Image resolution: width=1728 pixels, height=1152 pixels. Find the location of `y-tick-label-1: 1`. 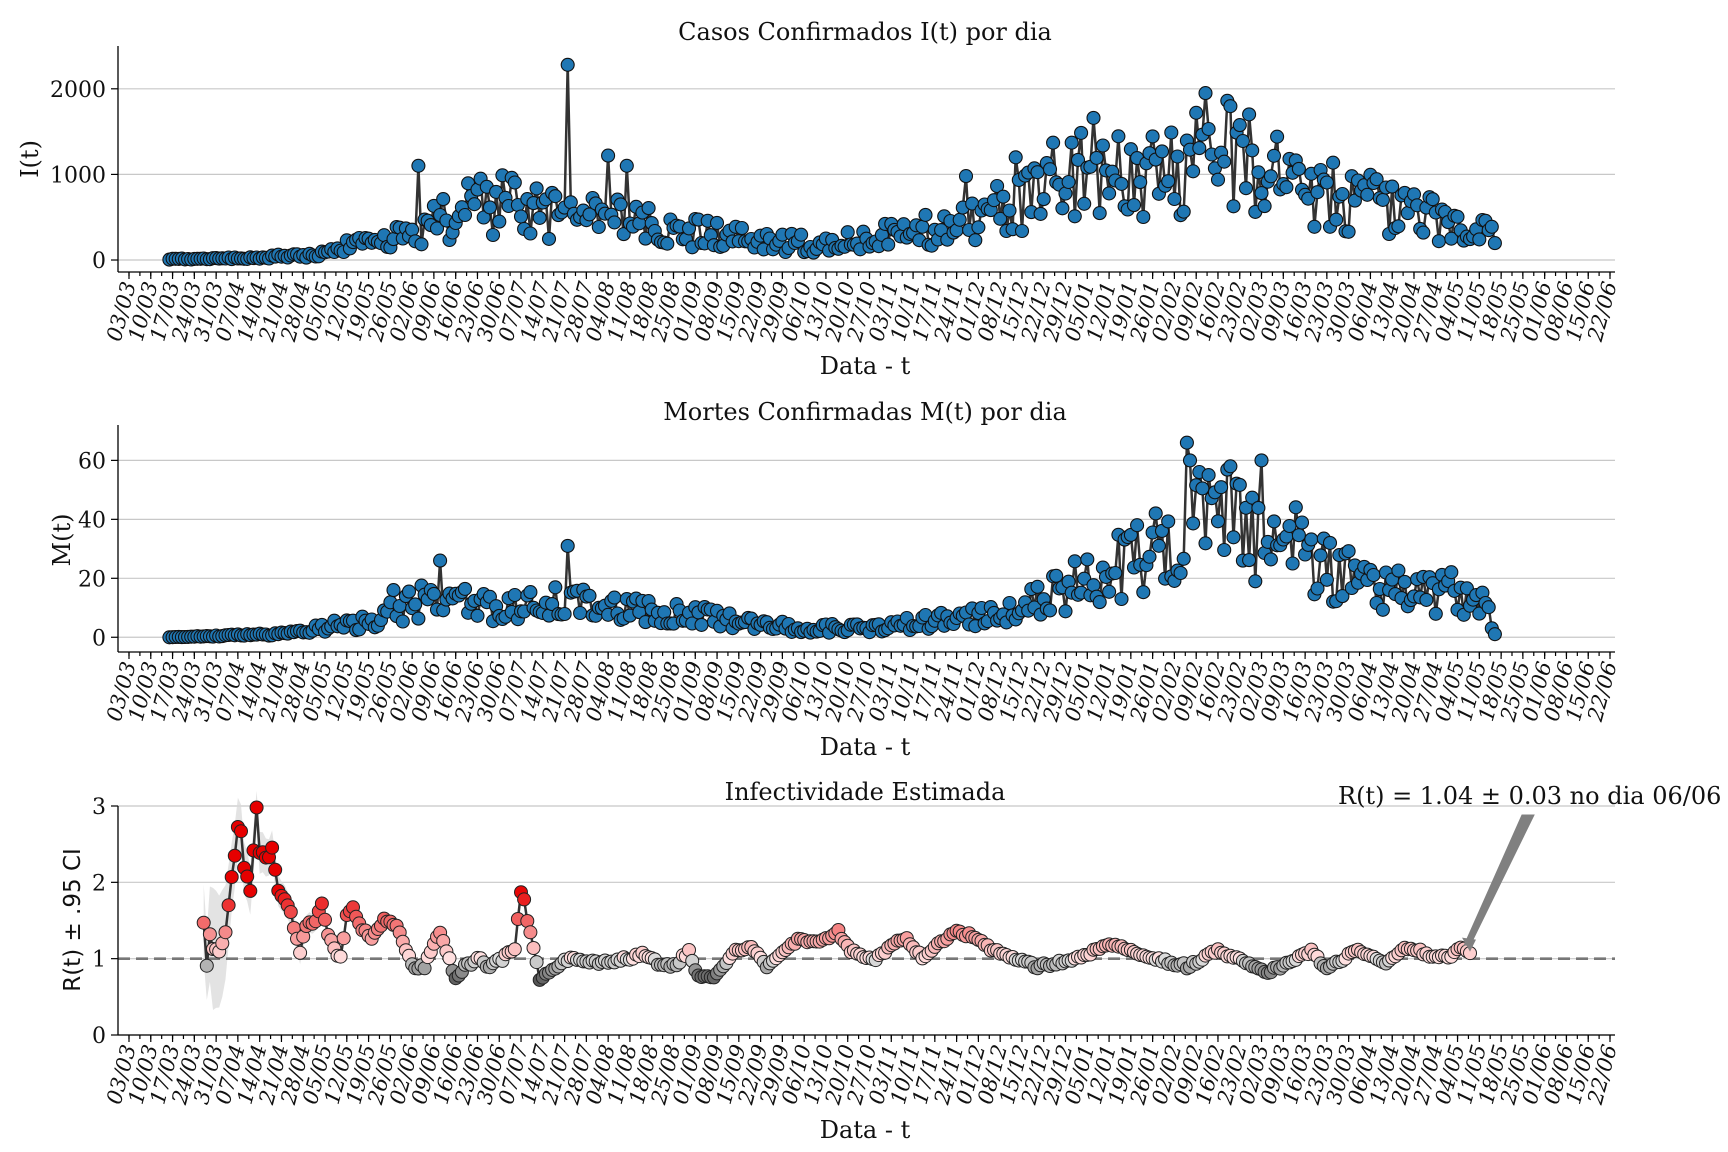

y-tick-label-1: 1 is located at coordinates (99, 960).